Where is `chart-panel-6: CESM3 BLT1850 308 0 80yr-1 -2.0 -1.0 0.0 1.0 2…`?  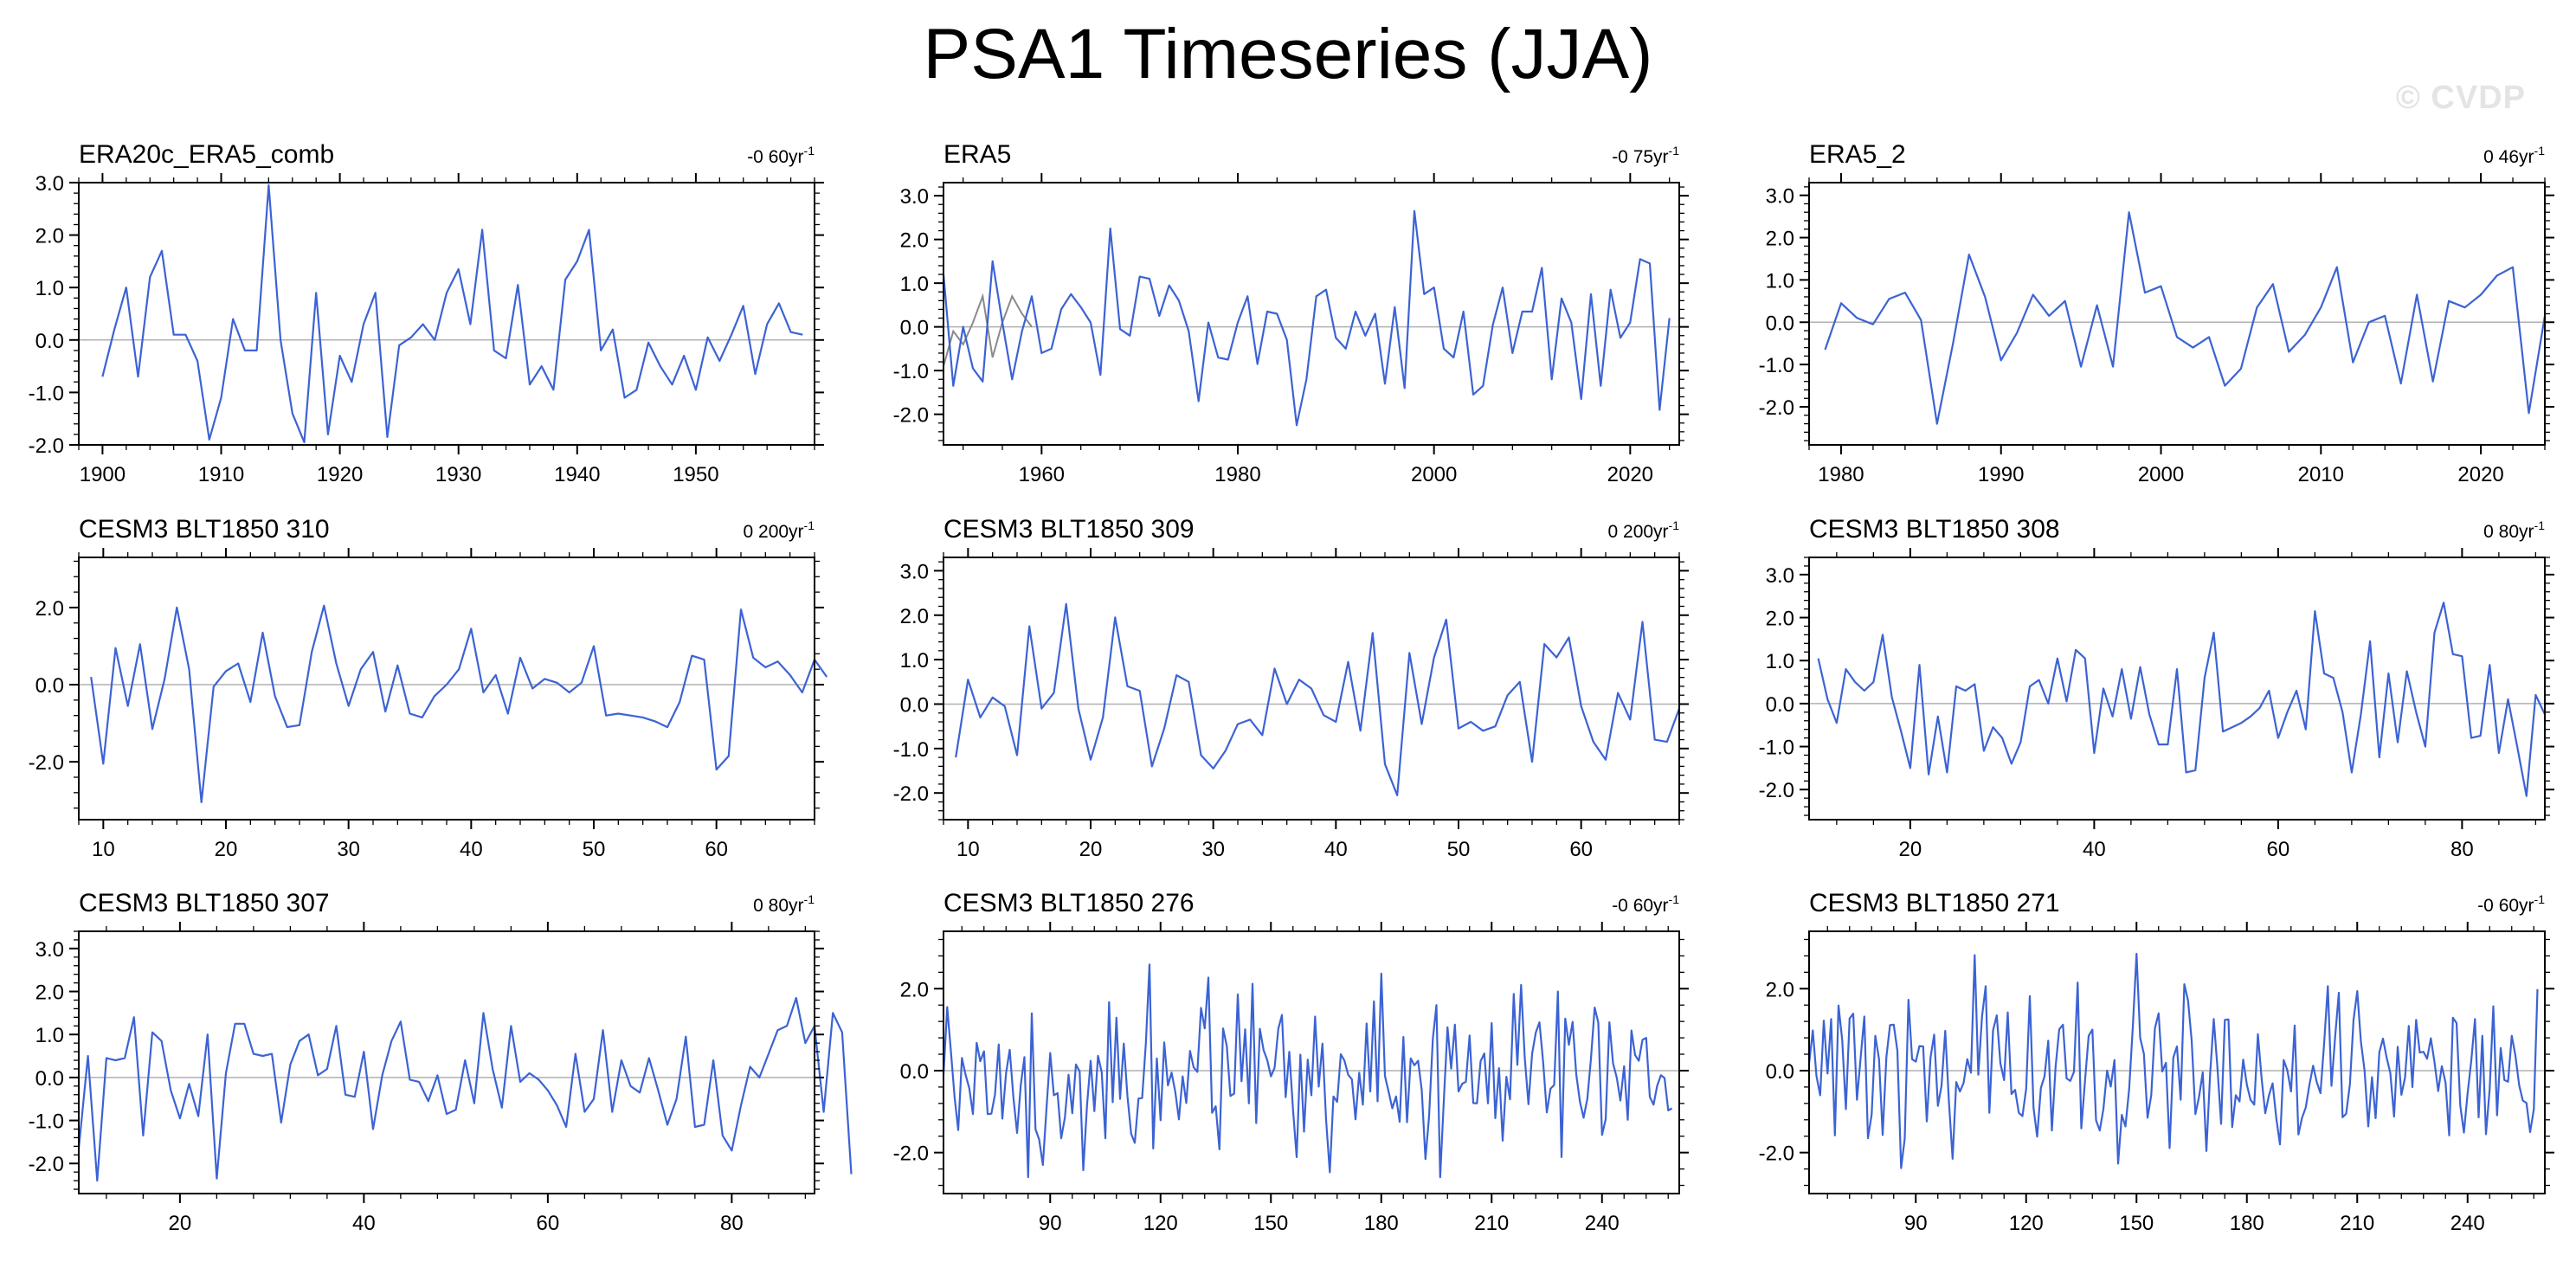 chart-panel-6: CESM3 BLT1850 308 0 80yr-1 -2.0 -1.0 0.0 1.0 2… is located at coordinates (2156, 688).